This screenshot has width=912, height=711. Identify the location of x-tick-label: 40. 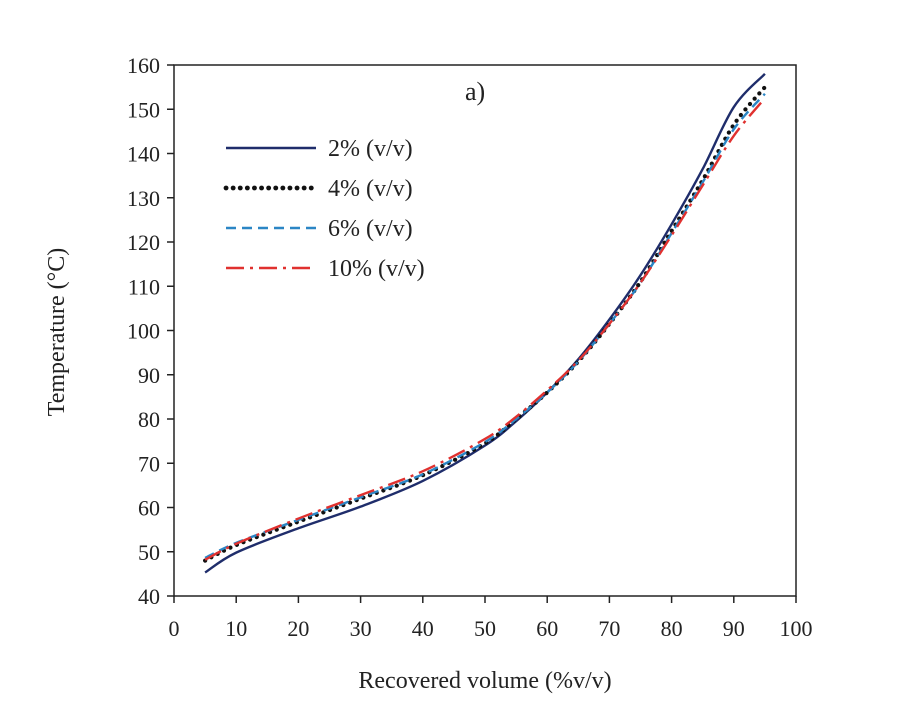
(423, 628).